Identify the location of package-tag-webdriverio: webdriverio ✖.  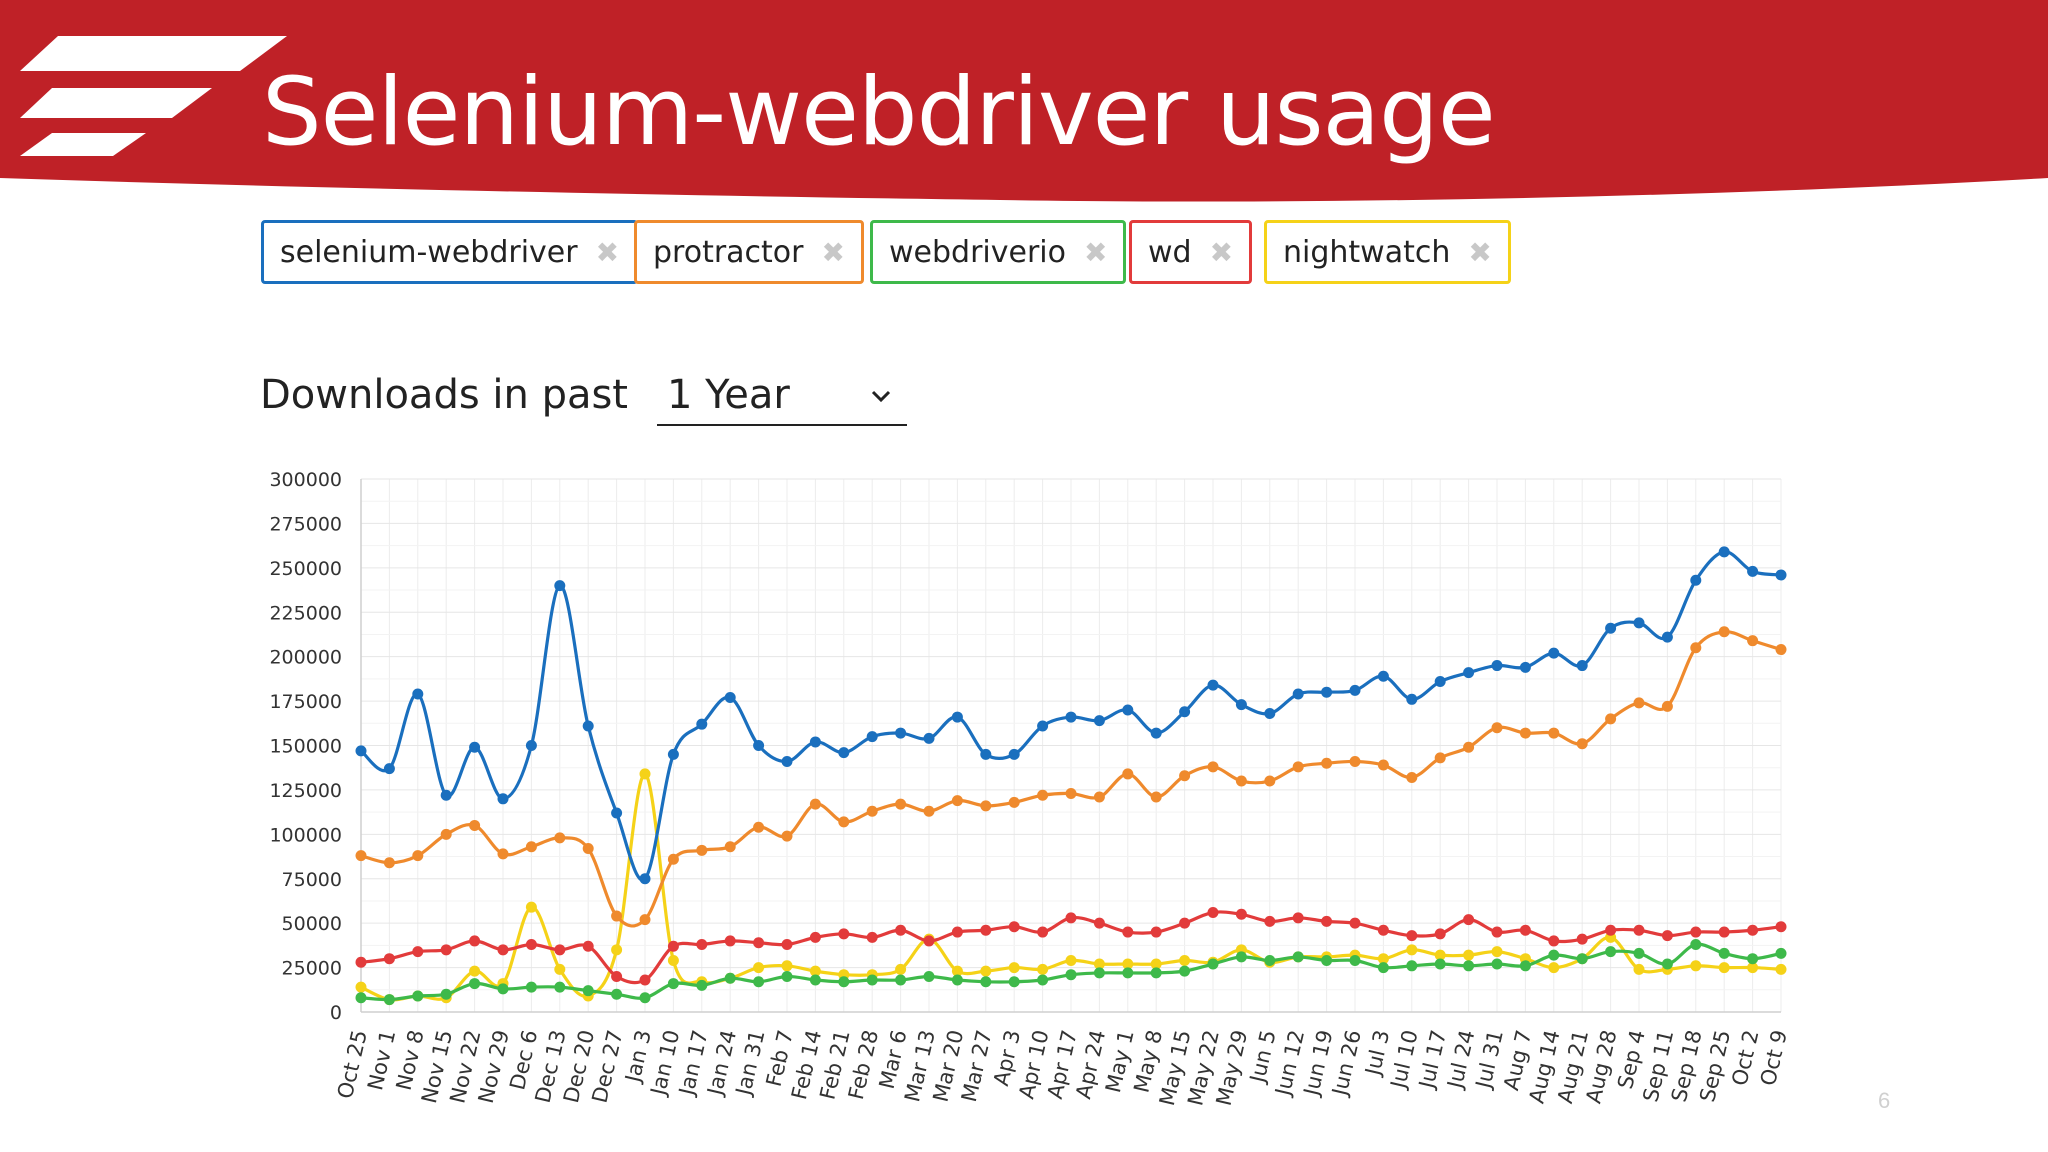
(998, 252).